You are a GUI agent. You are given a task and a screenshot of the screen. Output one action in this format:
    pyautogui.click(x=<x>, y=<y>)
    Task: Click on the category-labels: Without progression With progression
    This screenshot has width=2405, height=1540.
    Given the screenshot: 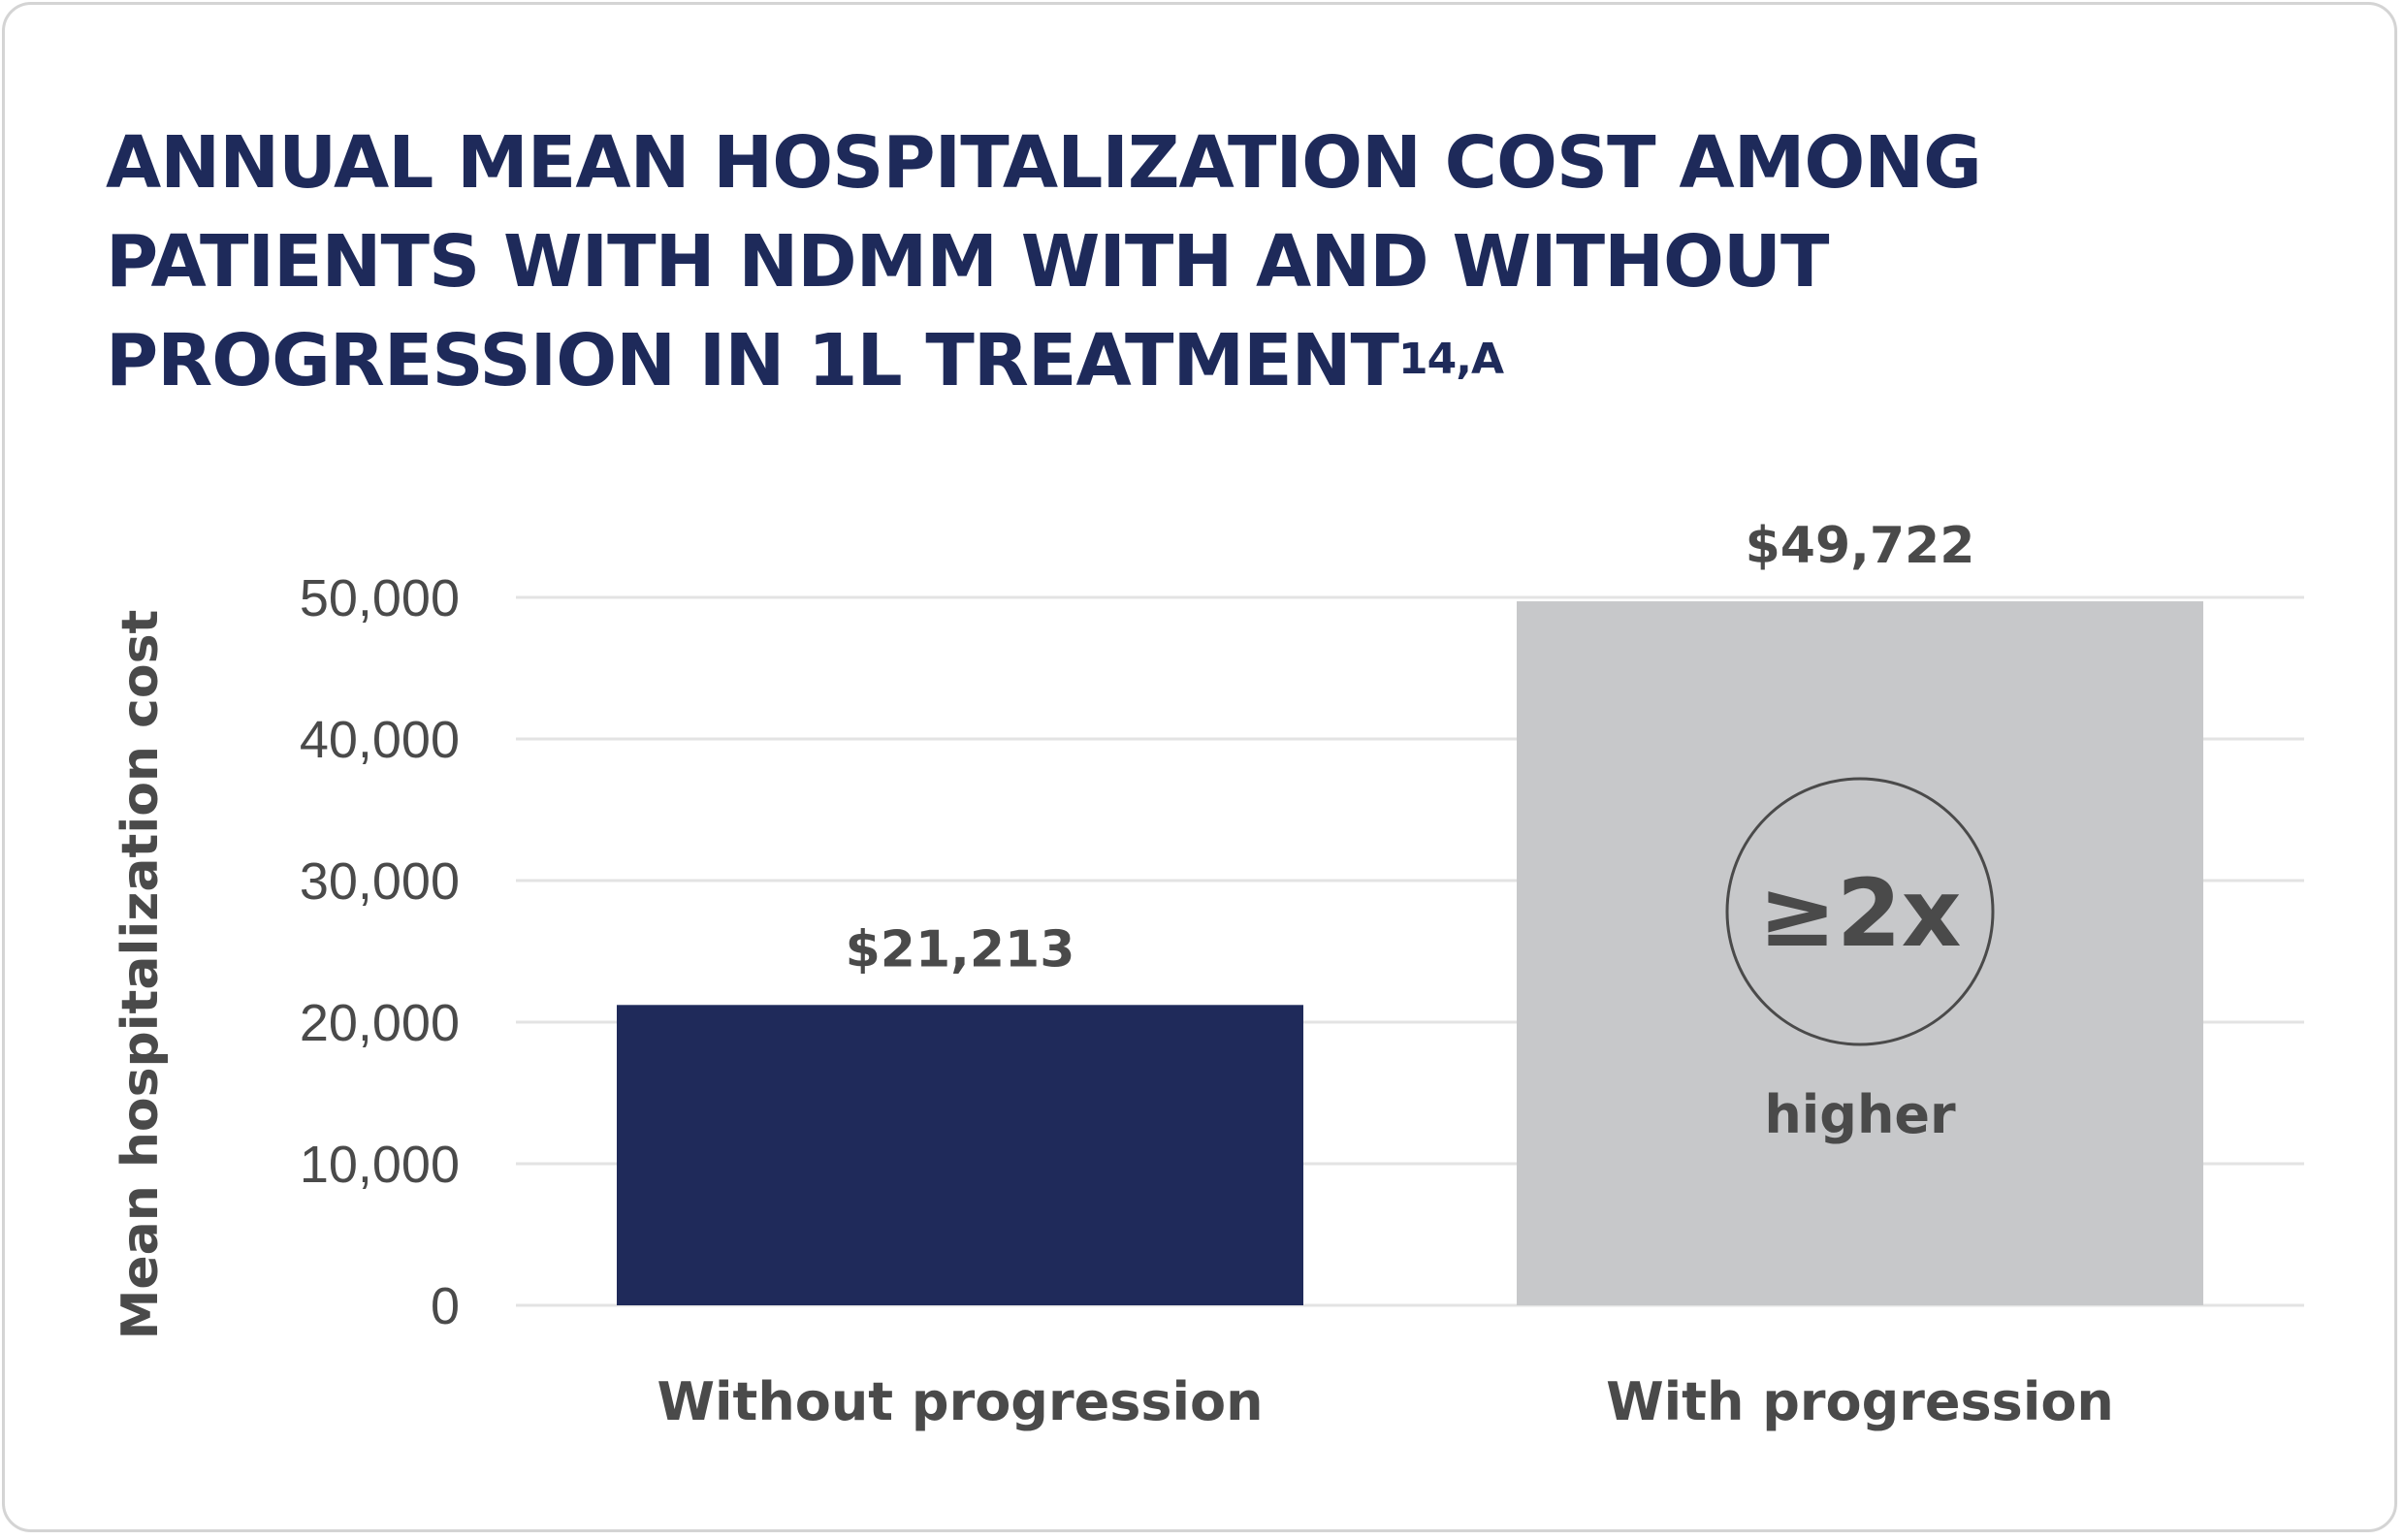 What is the action you would take?
    pyautogui.click(x=1385, y=1402)
    